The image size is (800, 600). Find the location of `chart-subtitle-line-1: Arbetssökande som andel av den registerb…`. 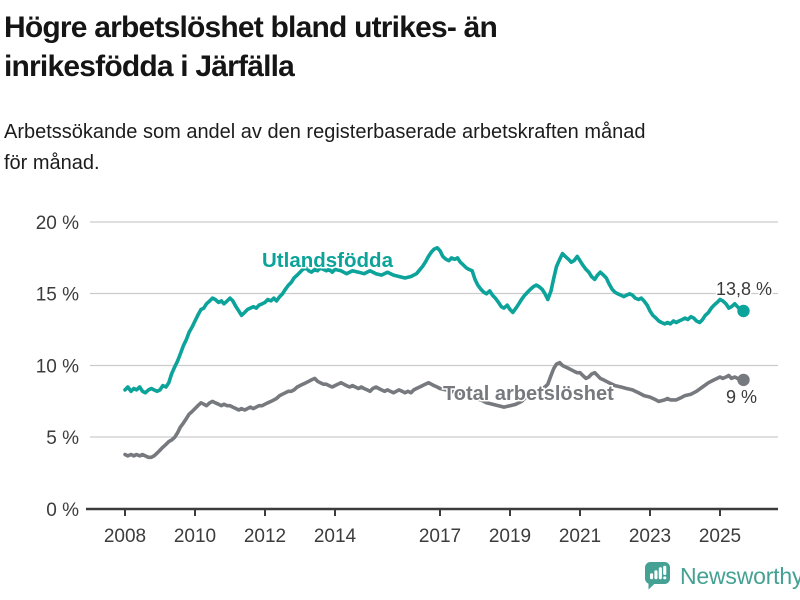

chart-subtitle-line-1: Arbetssökande som andel av den registerb… is located at coordinates (325, 132).